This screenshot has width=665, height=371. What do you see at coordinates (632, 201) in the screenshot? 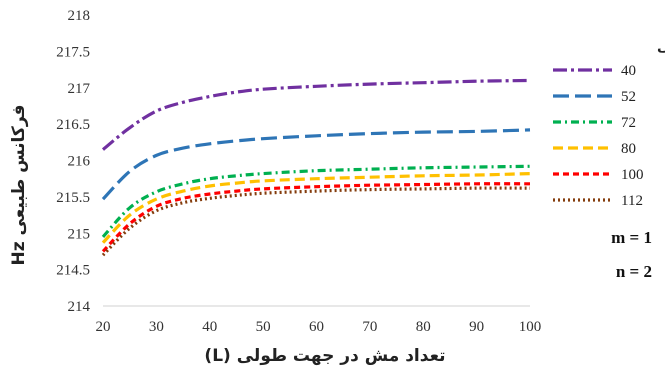
I see `legend-label-112: 112` at bounding box center [632, 201].